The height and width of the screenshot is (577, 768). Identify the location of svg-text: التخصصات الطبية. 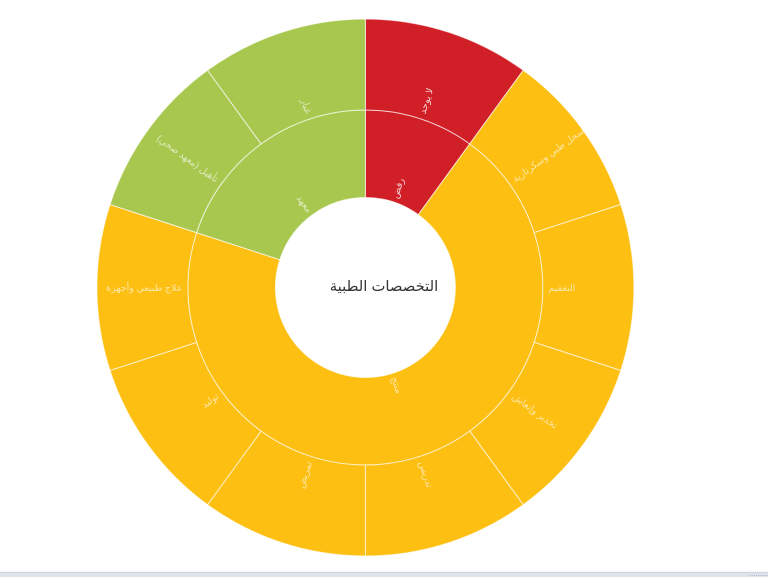
(384, 287).